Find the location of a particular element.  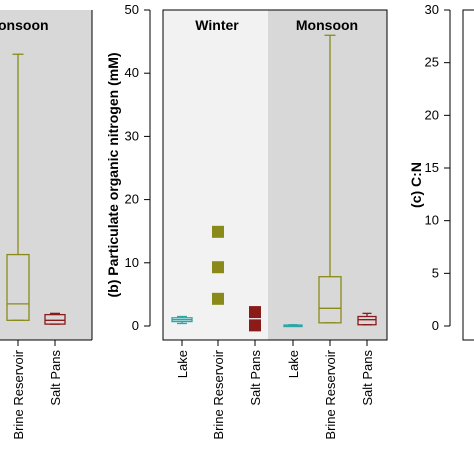

left-salt-pans-iqr-box is located at coordinates (55, 319).